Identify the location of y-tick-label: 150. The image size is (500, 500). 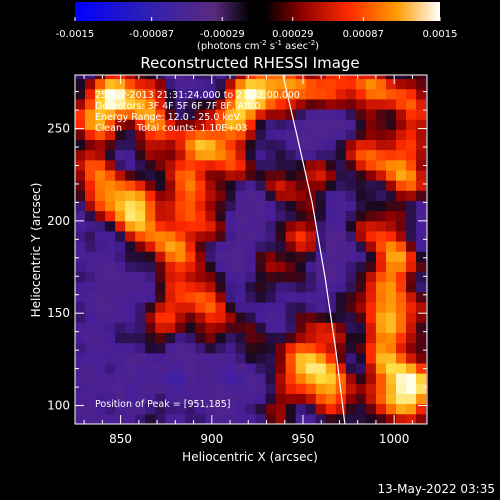
(58, 313).